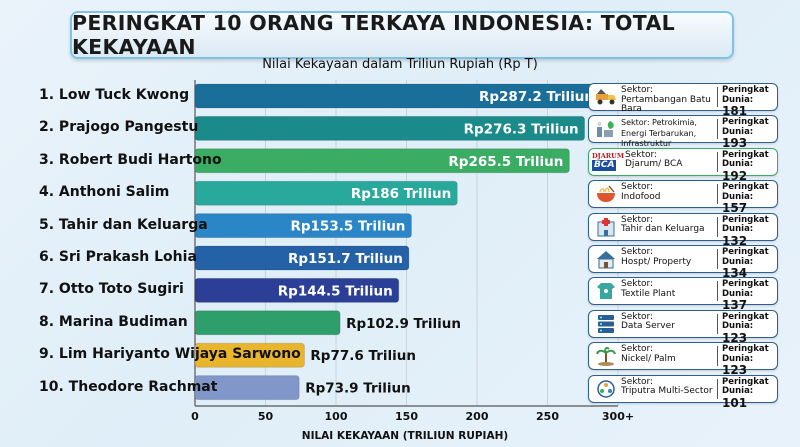 The image size is (800, 447). What do you see at coordinates (358, 389) in the screenshot?
I see `data-label: Rp73.9 Triliun` at bounding box center [358, 389].